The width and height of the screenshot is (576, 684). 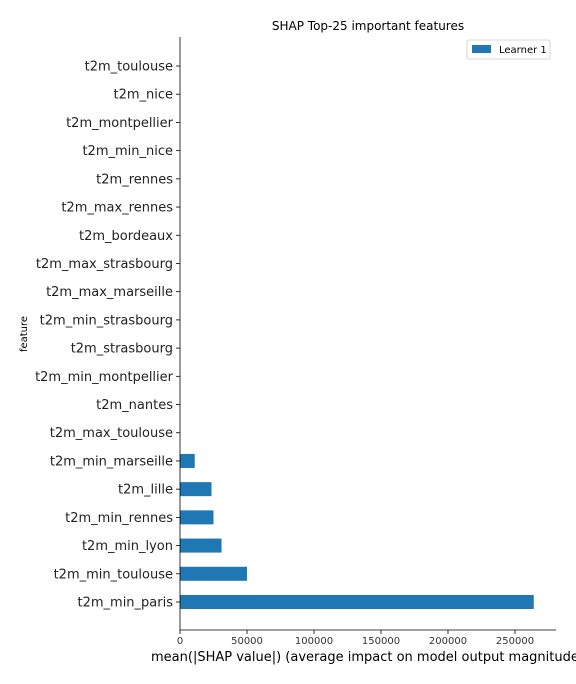 What do you see at coordinates (213, 573) in the screenshot?
I see `bar-t2m-min-toulouse` at bounding box center [213, 573].